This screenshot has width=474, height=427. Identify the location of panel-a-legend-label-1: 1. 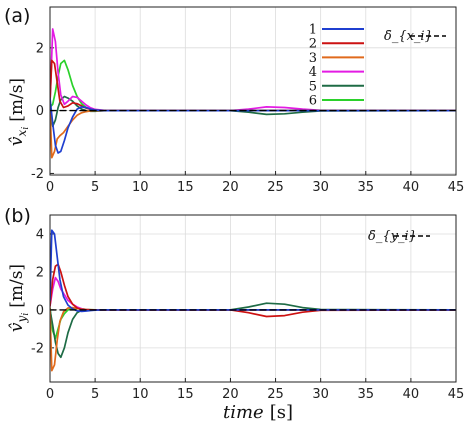
(313, 30).